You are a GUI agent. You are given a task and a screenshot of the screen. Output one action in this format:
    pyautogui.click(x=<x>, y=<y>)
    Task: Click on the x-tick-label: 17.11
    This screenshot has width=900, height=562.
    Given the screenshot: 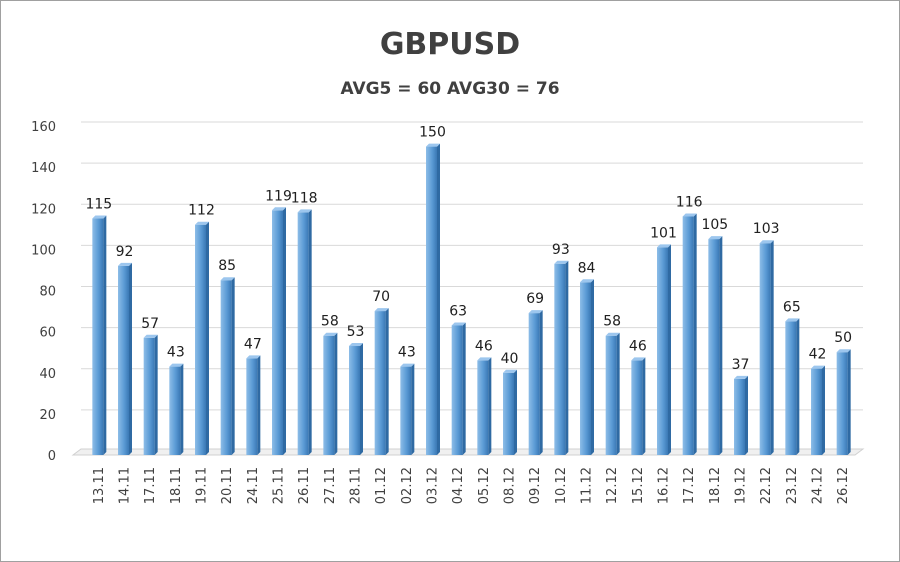 What is the action you would take?
    pyautogui.click(x=150, y=485)
    